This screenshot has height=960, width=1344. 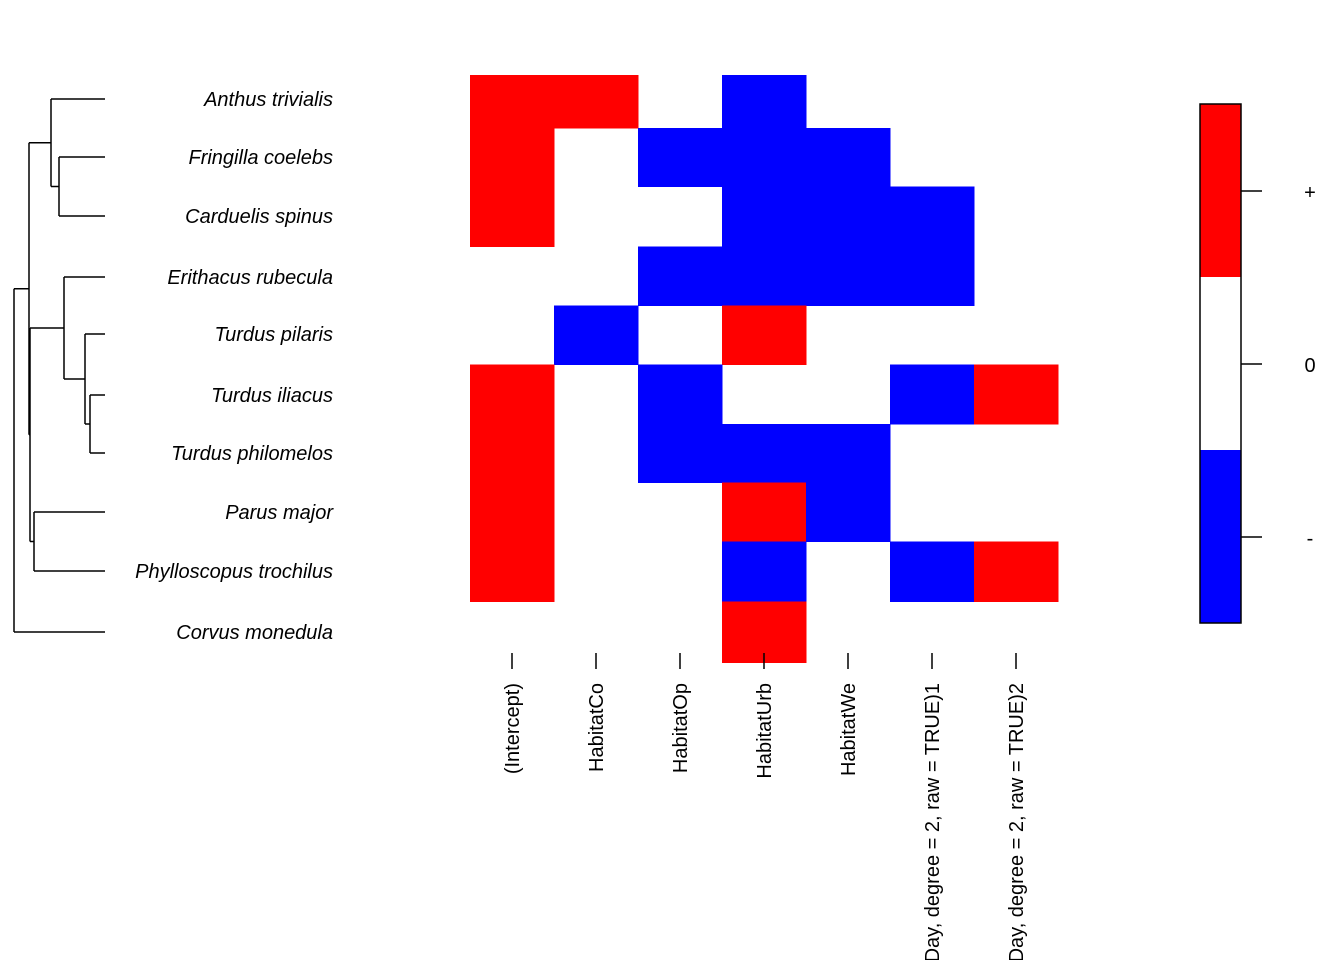 What do you see at coordinates (1257, 363) in the screenshot?
I see `color-legend: +0 -` at bounding box center [1257, 363].